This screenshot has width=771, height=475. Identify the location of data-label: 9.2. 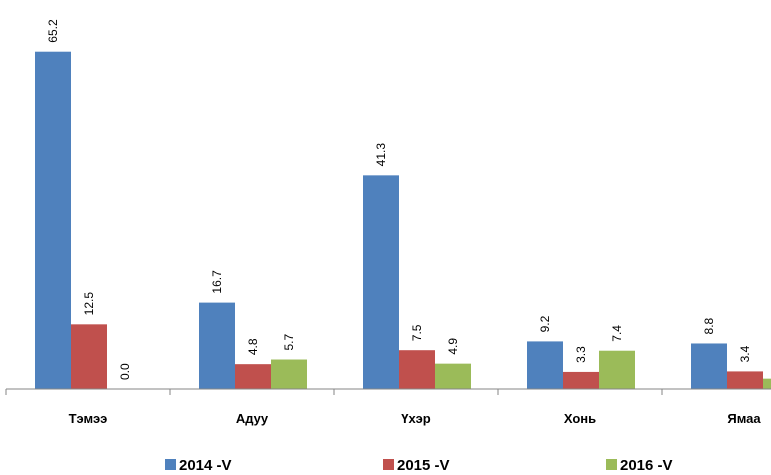
(545, 323).